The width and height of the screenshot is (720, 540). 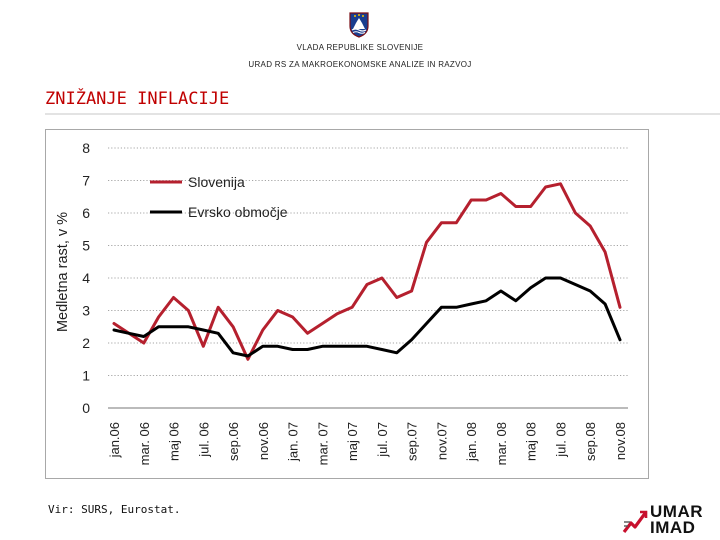 I want to click on x-tick-label: mar. 06, so click(x=144, y=443).